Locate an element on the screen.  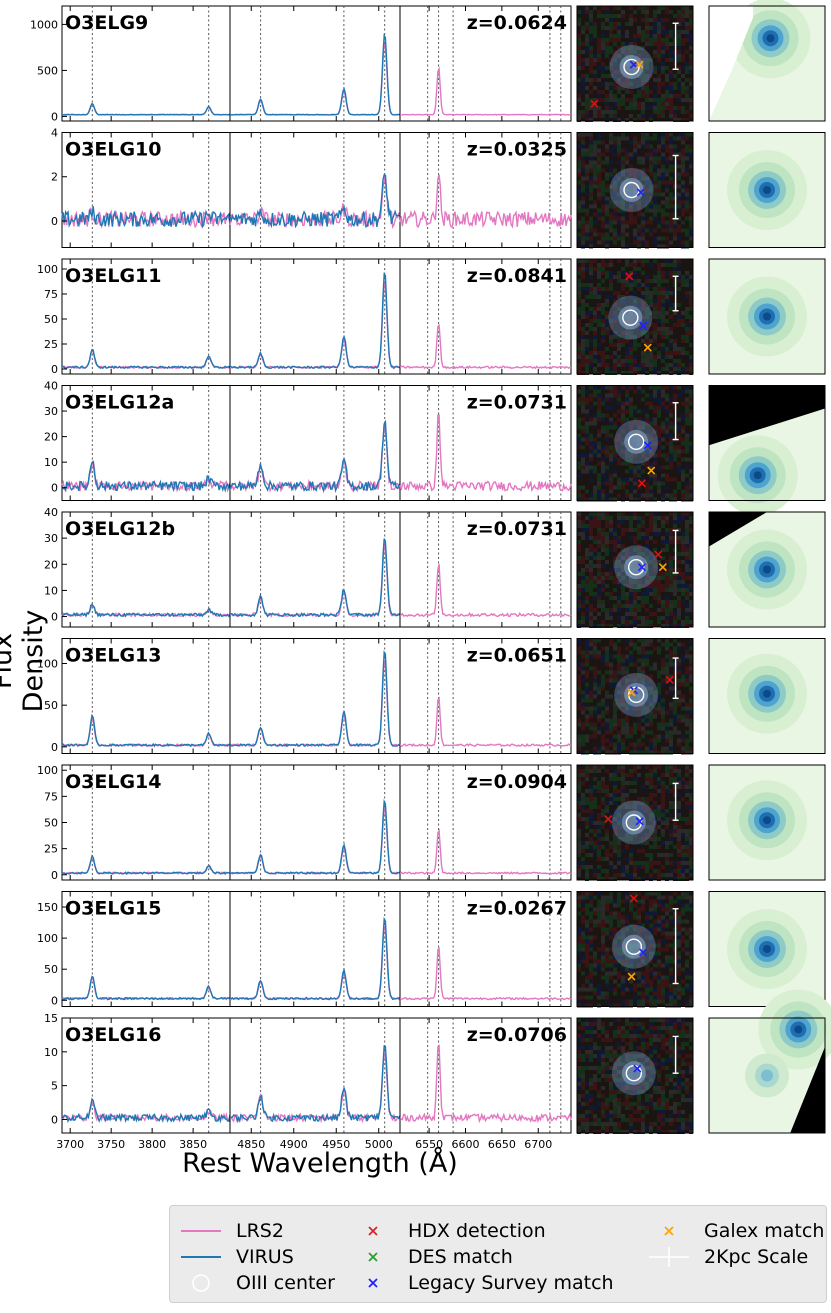
y-tick-label: 4 is located at coordinates (54, 133).